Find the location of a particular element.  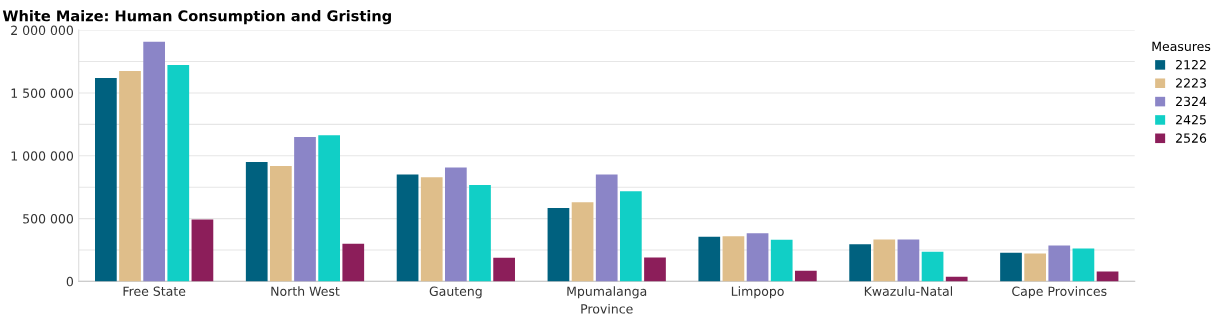

x-axis-title: Province is located at coordinates (607, 308).